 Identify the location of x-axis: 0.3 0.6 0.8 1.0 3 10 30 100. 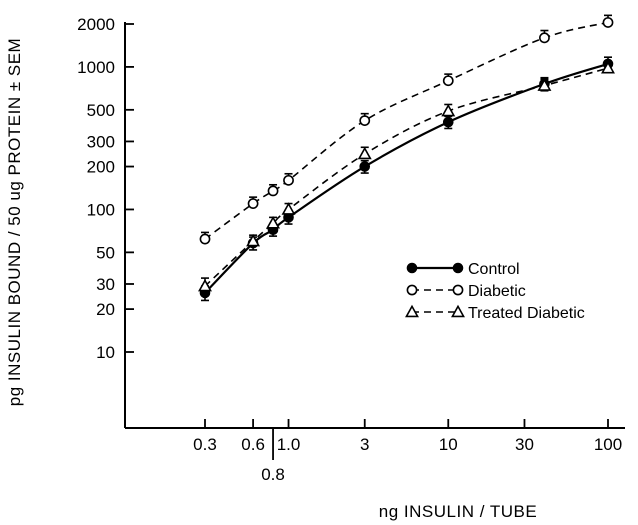
(375, 451).